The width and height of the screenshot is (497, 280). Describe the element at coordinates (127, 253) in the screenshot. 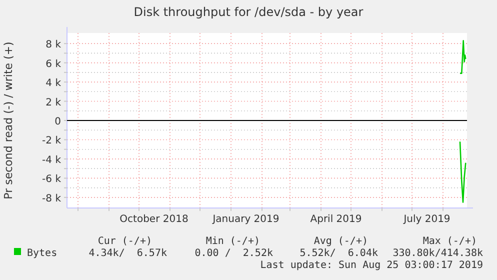

I see `text: 4.34k/ 6.57k` at that location.